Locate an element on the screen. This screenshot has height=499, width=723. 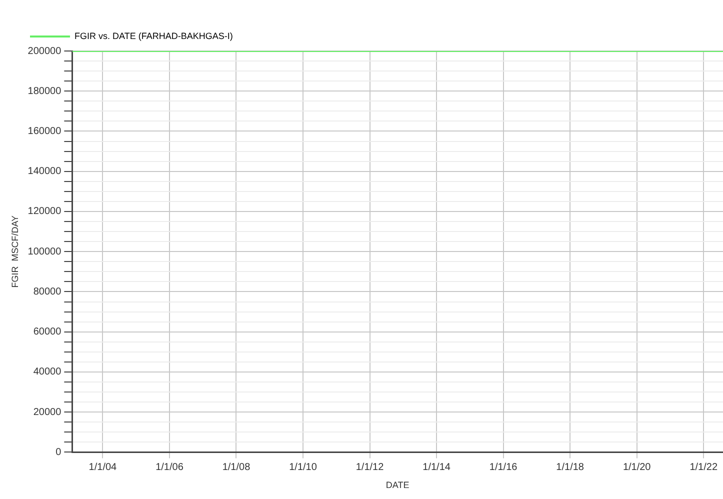
x-tick-label: 1/1/18 is located at coordinates (570, 467).